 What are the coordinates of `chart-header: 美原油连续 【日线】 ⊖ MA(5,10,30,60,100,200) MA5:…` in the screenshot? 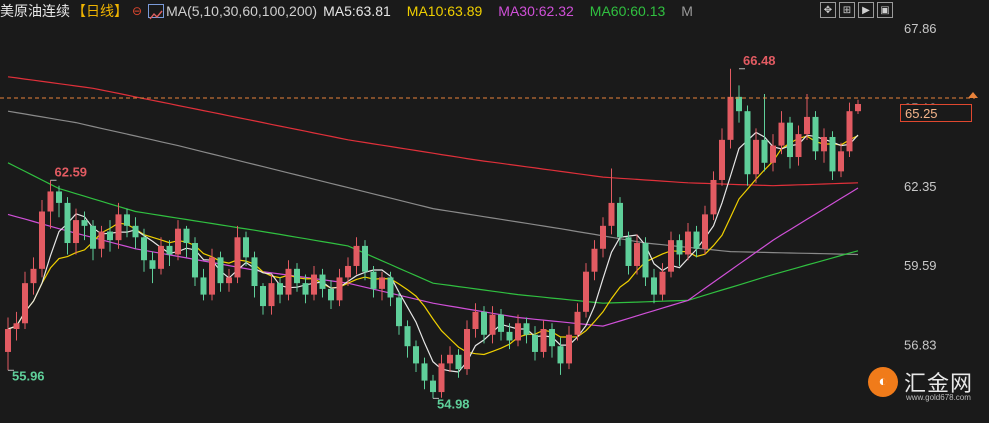 It's located at (354, 11).